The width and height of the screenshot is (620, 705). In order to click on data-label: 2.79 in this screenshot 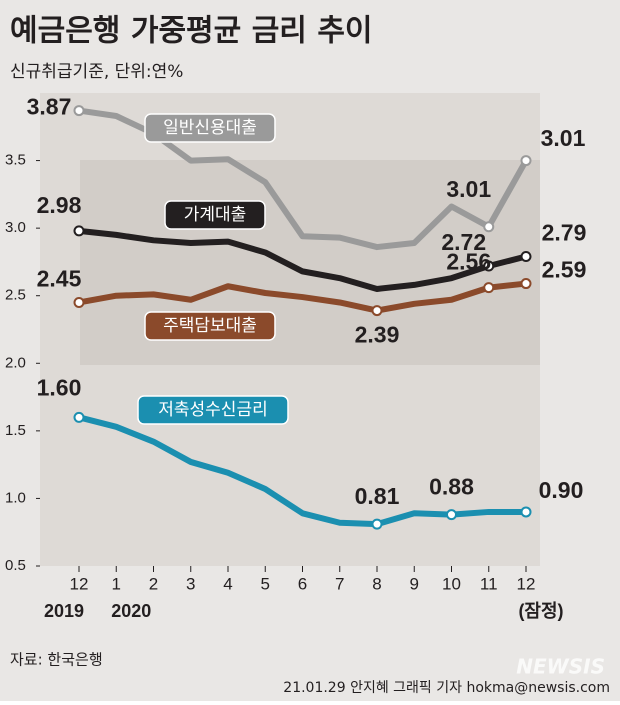, I will do `click(564, 233)`.